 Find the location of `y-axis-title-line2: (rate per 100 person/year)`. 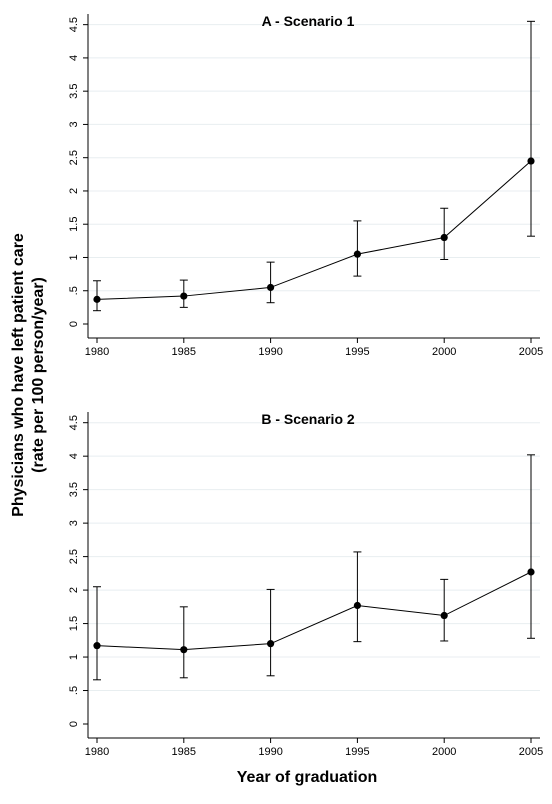

y-axis-title-line2: (rate per 100 person/year) is located at coordinates (38, 375).